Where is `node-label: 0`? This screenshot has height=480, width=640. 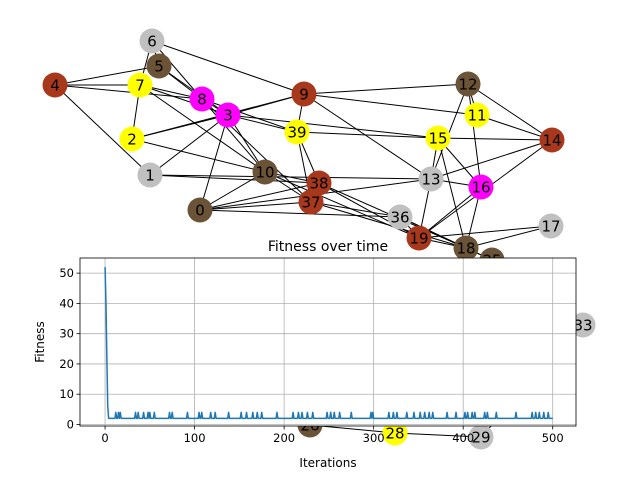
node-label: 0 is located at coordinates (200, 211).